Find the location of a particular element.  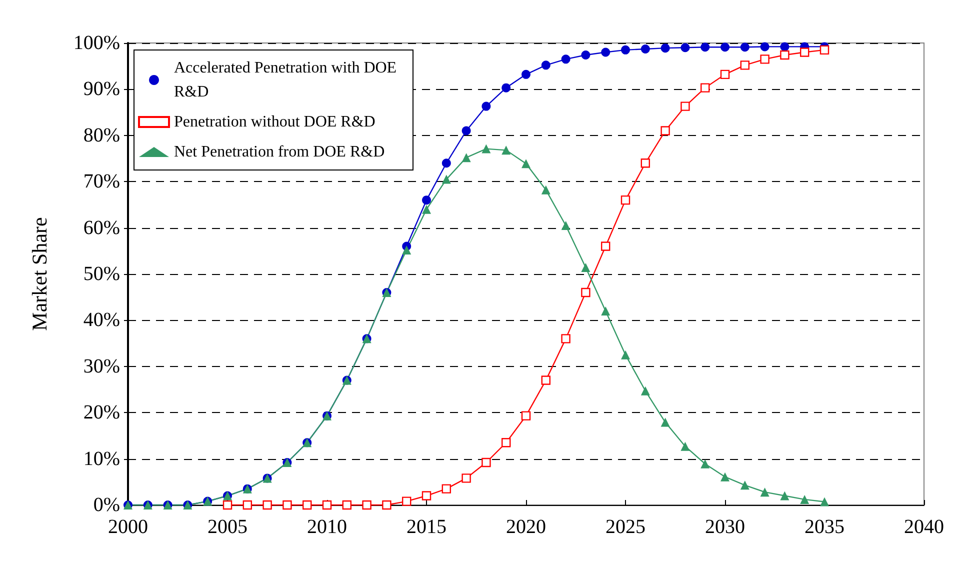

legend-label: Penetration without DOE R&D is located at coordinates (275, 122).